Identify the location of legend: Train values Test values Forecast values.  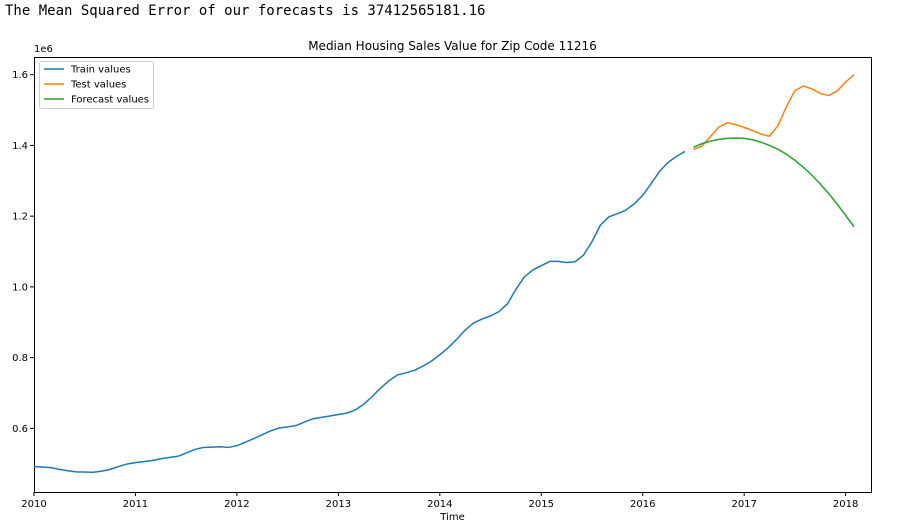
(96, 85).